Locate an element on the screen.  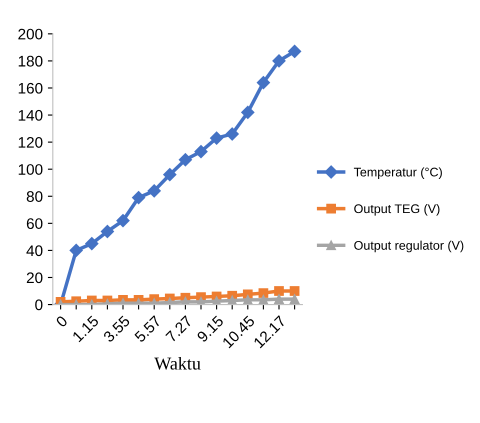
legend-label: Output TEG (V) is located at coordinates (397, 210).